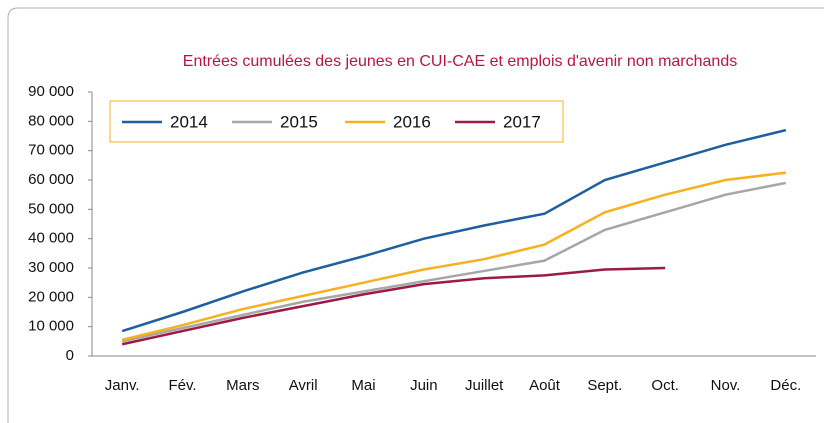 This screenshot has width=824, height=423. Describe the element at coordinates (424, 385) in the screenshot. I see `x-tick-label: Juin` at that location.